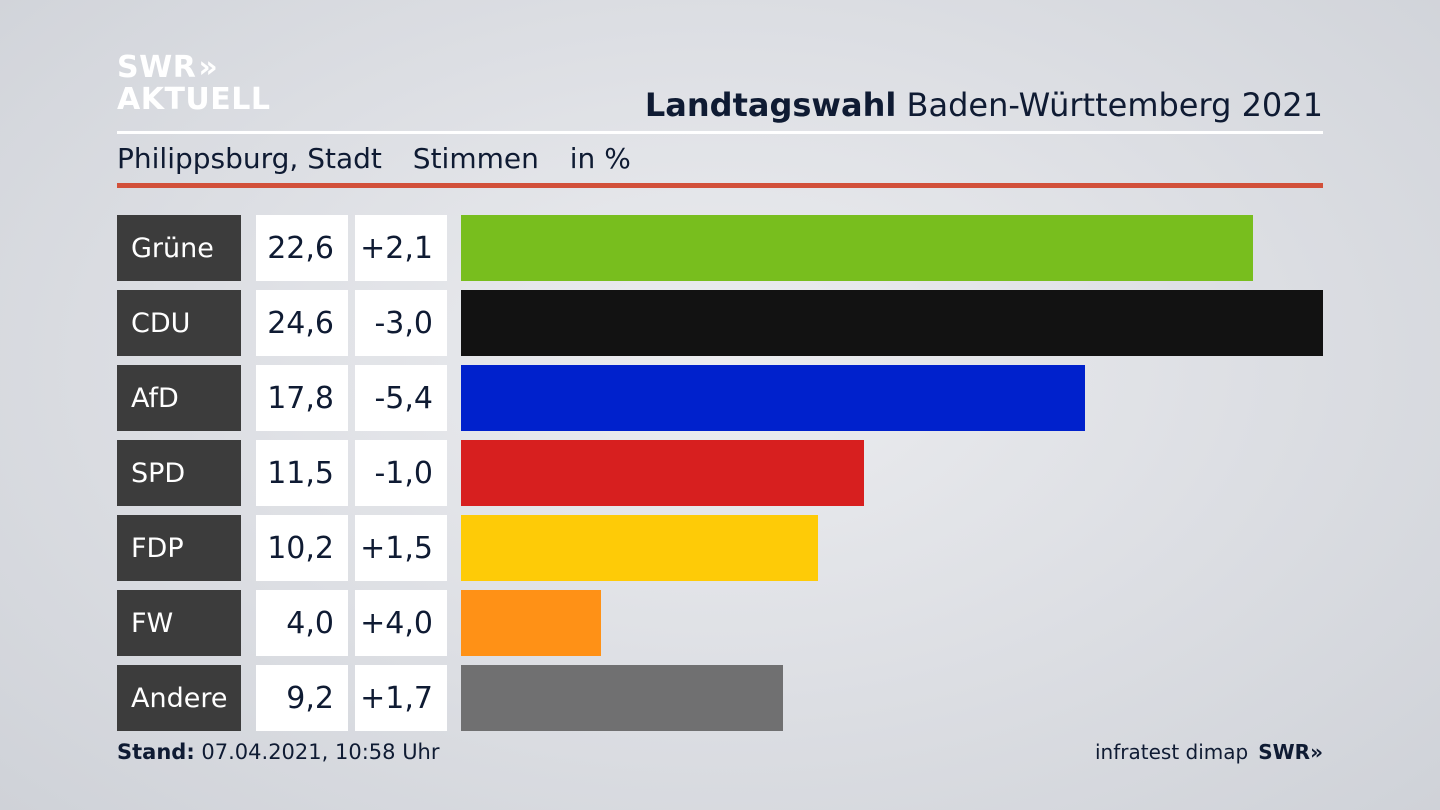 This screenshot has height=810, width=1440. I want to click on stand-value: 07.04.2021, 10:58 Uhr, so click(320, 752).